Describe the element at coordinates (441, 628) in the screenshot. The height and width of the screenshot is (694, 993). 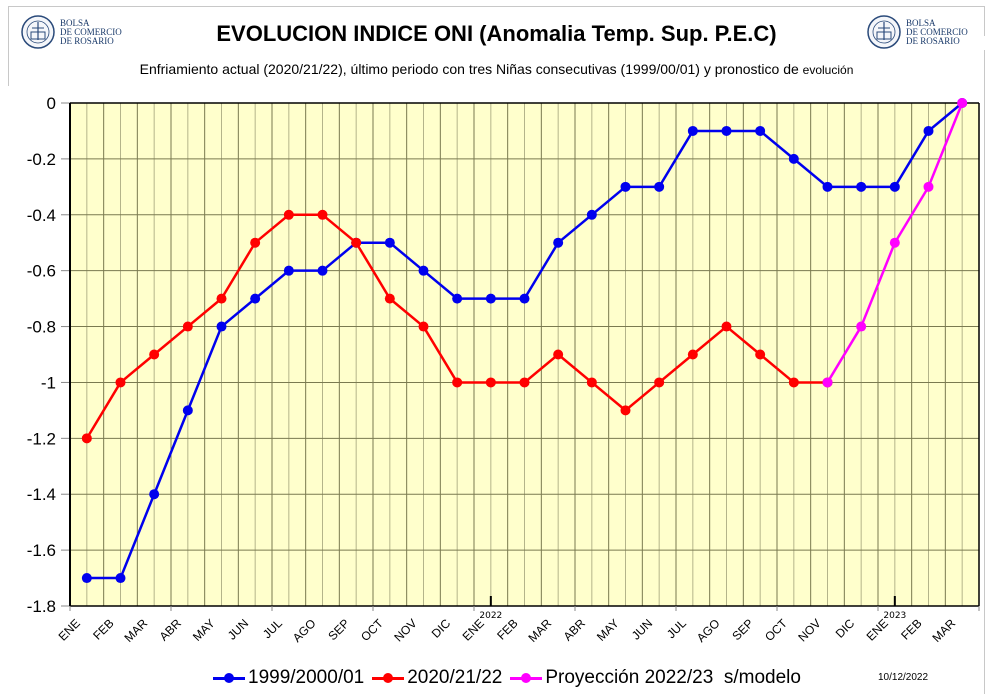
I see `x-tick-label: DIC` at that location.